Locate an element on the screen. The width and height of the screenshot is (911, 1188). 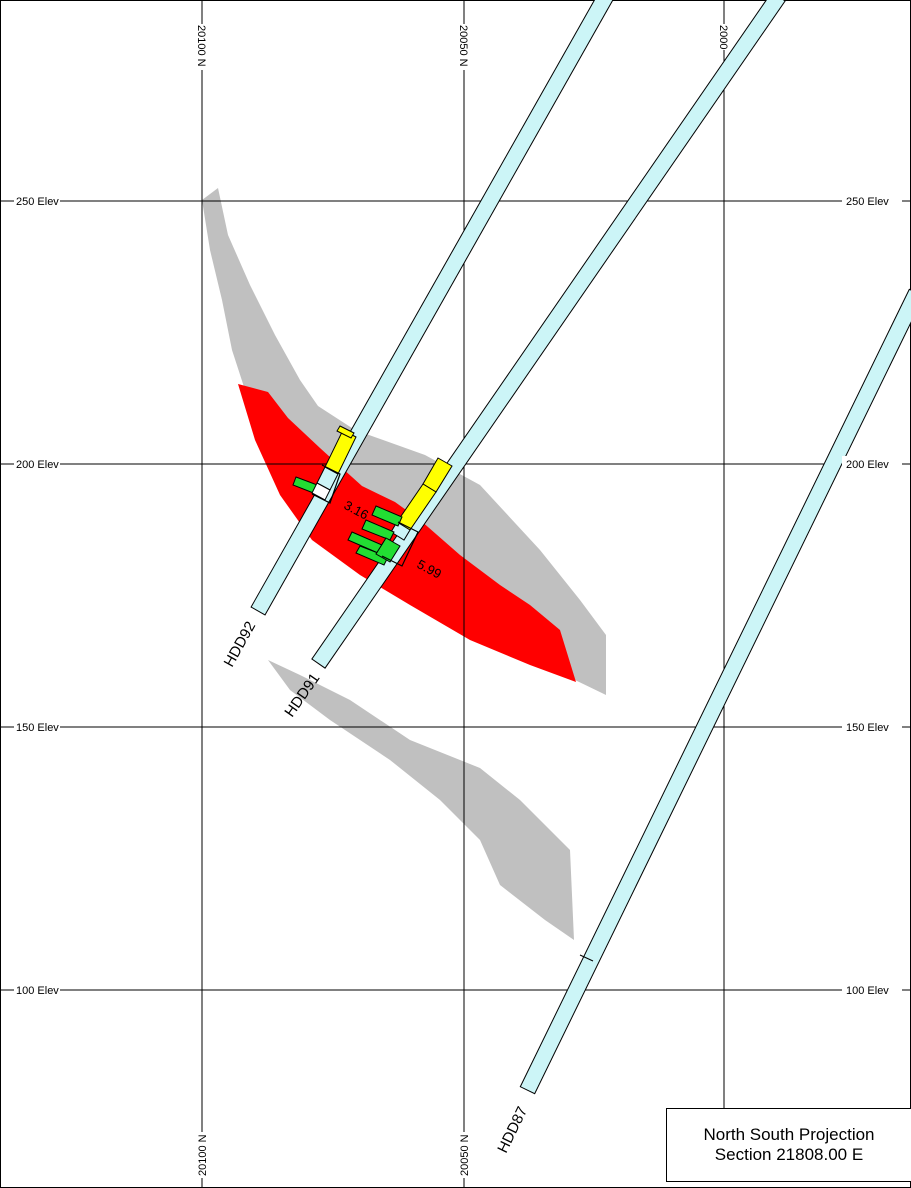
northing-labels-top: 20100 N 20050 N 2000 is located at coordinates (463, 47).